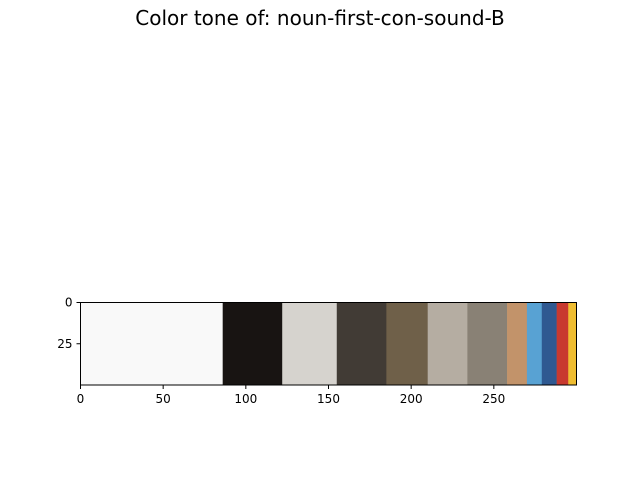  Describe the element at coordinates (163, 399) in the screenshot. I see `x-tick-label: 50` at that location.